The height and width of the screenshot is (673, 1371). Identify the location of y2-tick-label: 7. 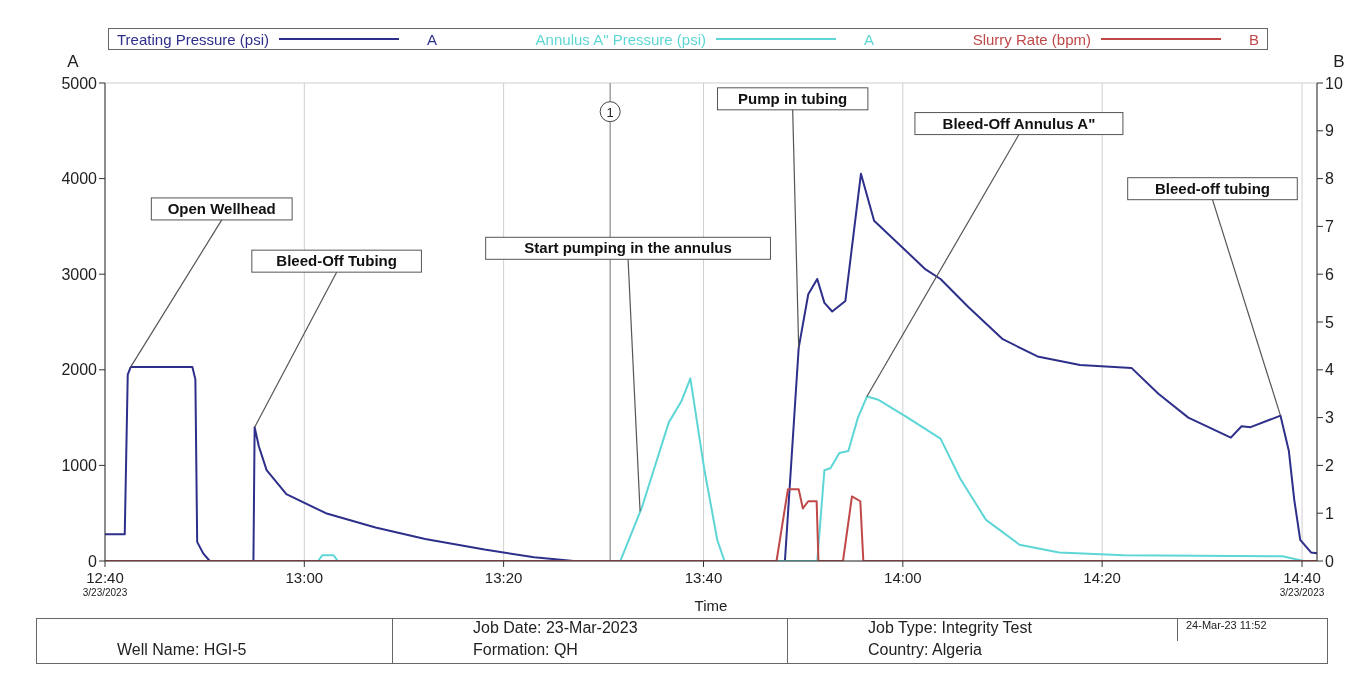
(1329, 227).